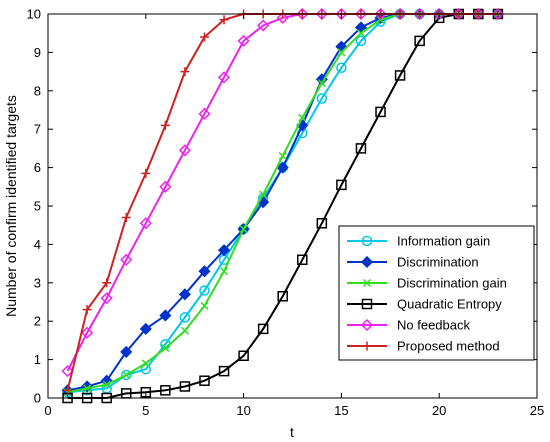 The image size is (550, 442). I want to click on legend-label-quadratic-entropy: Quadratic Entropy, so click(449, 304).